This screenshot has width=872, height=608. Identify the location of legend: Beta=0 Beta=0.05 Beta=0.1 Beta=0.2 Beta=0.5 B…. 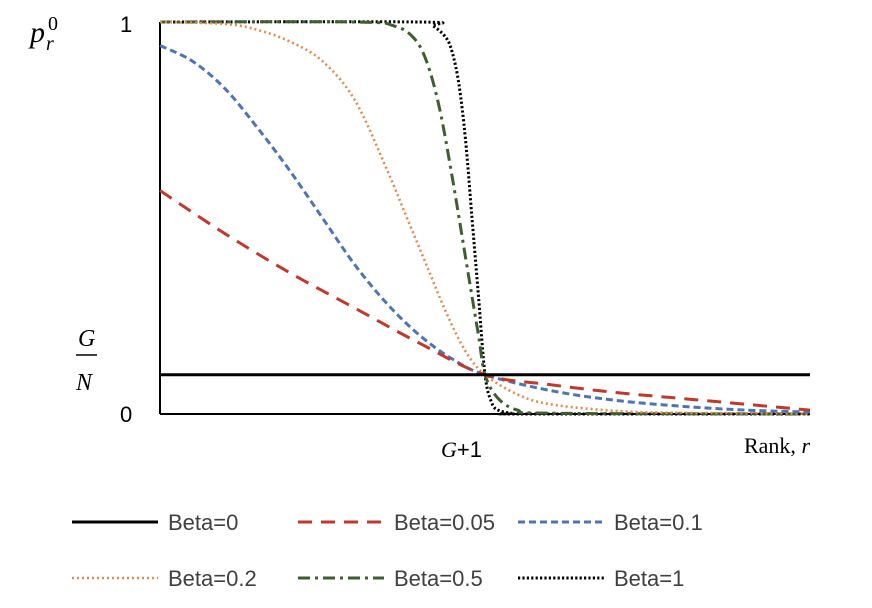
(387, 550).